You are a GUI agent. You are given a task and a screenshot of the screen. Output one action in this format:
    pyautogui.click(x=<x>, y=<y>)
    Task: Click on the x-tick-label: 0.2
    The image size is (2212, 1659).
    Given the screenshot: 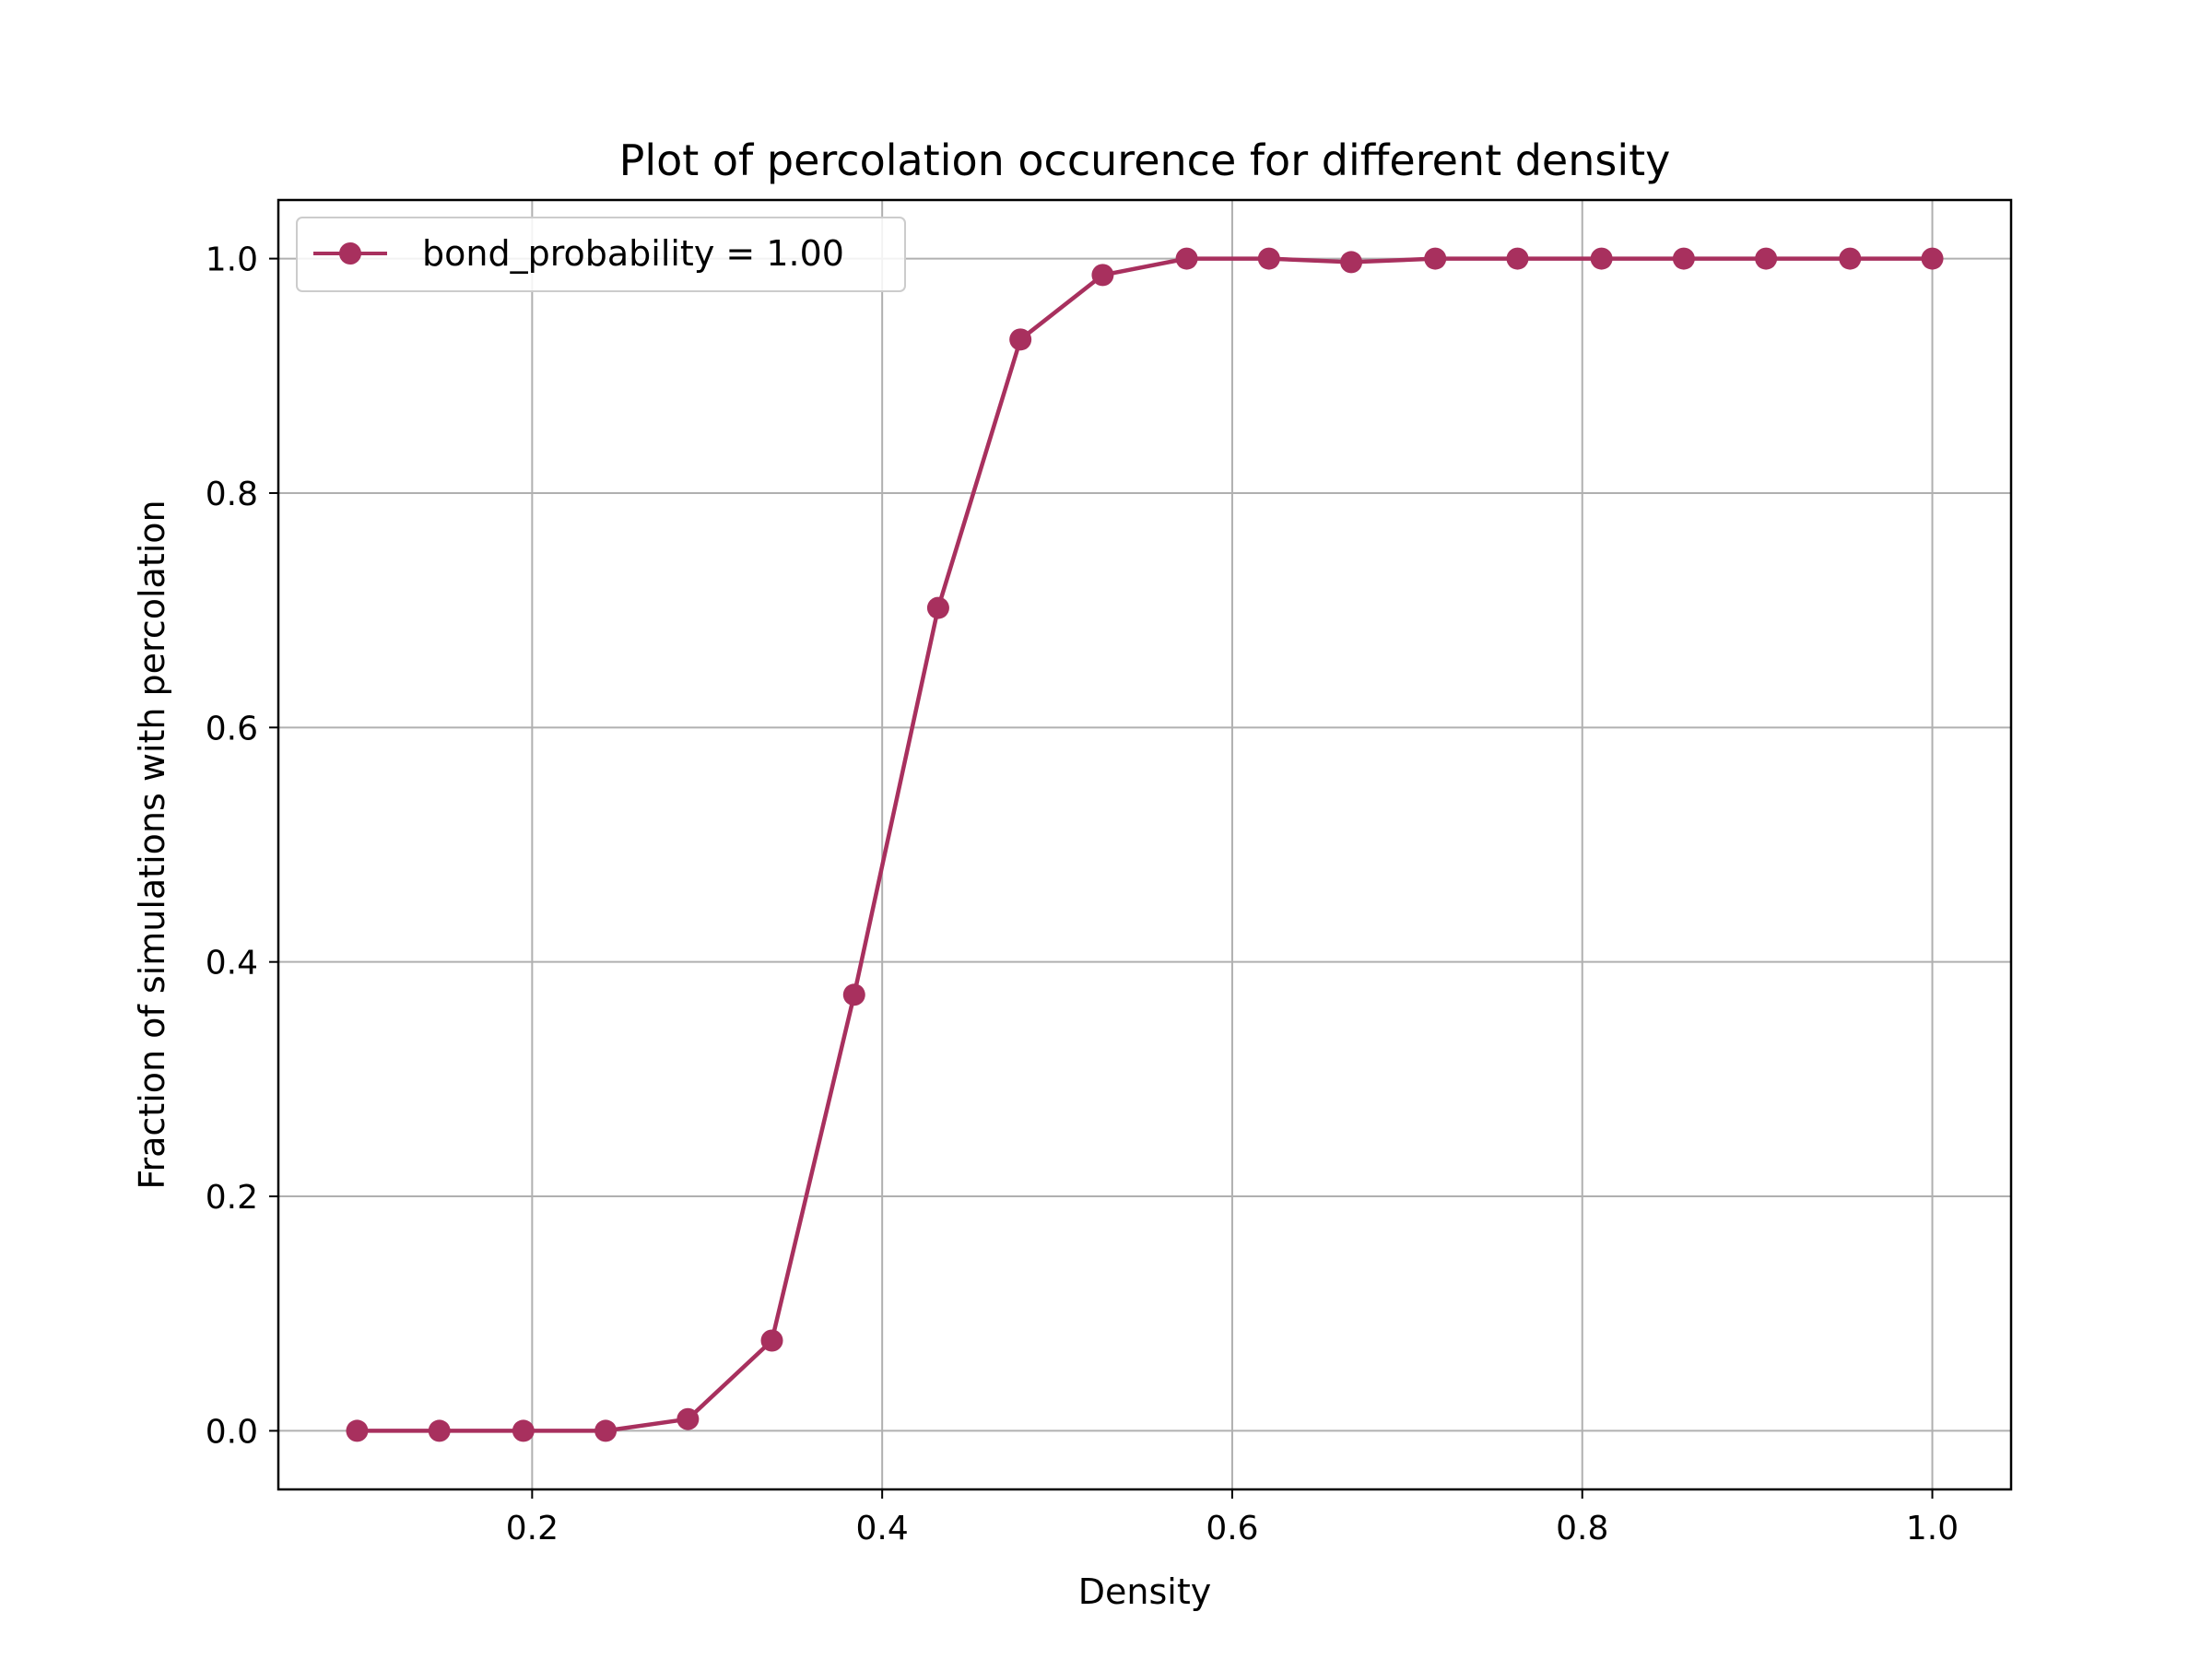 What is the action you would take?
    pyautogui.click(x=532, y=1528)
    